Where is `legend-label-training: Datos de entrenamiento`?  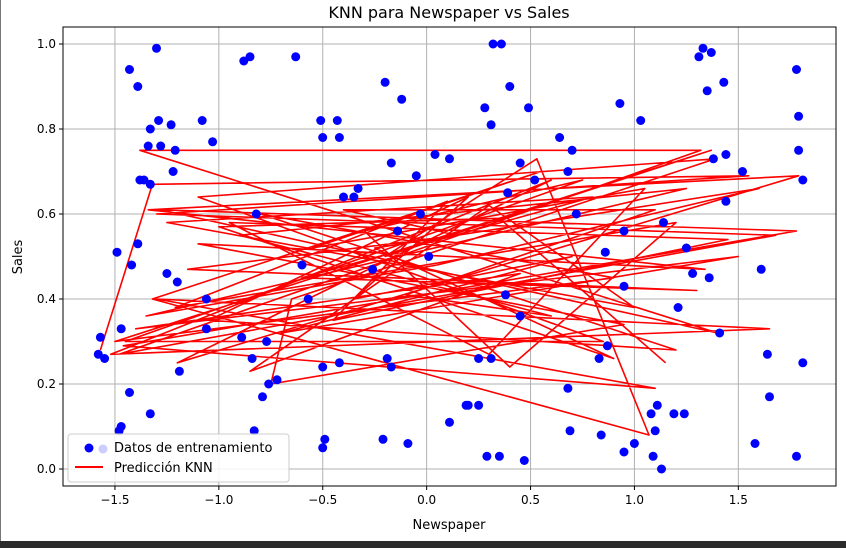 legend-label-training: Datos de entrenamiento is located at coordinates (193, 448).